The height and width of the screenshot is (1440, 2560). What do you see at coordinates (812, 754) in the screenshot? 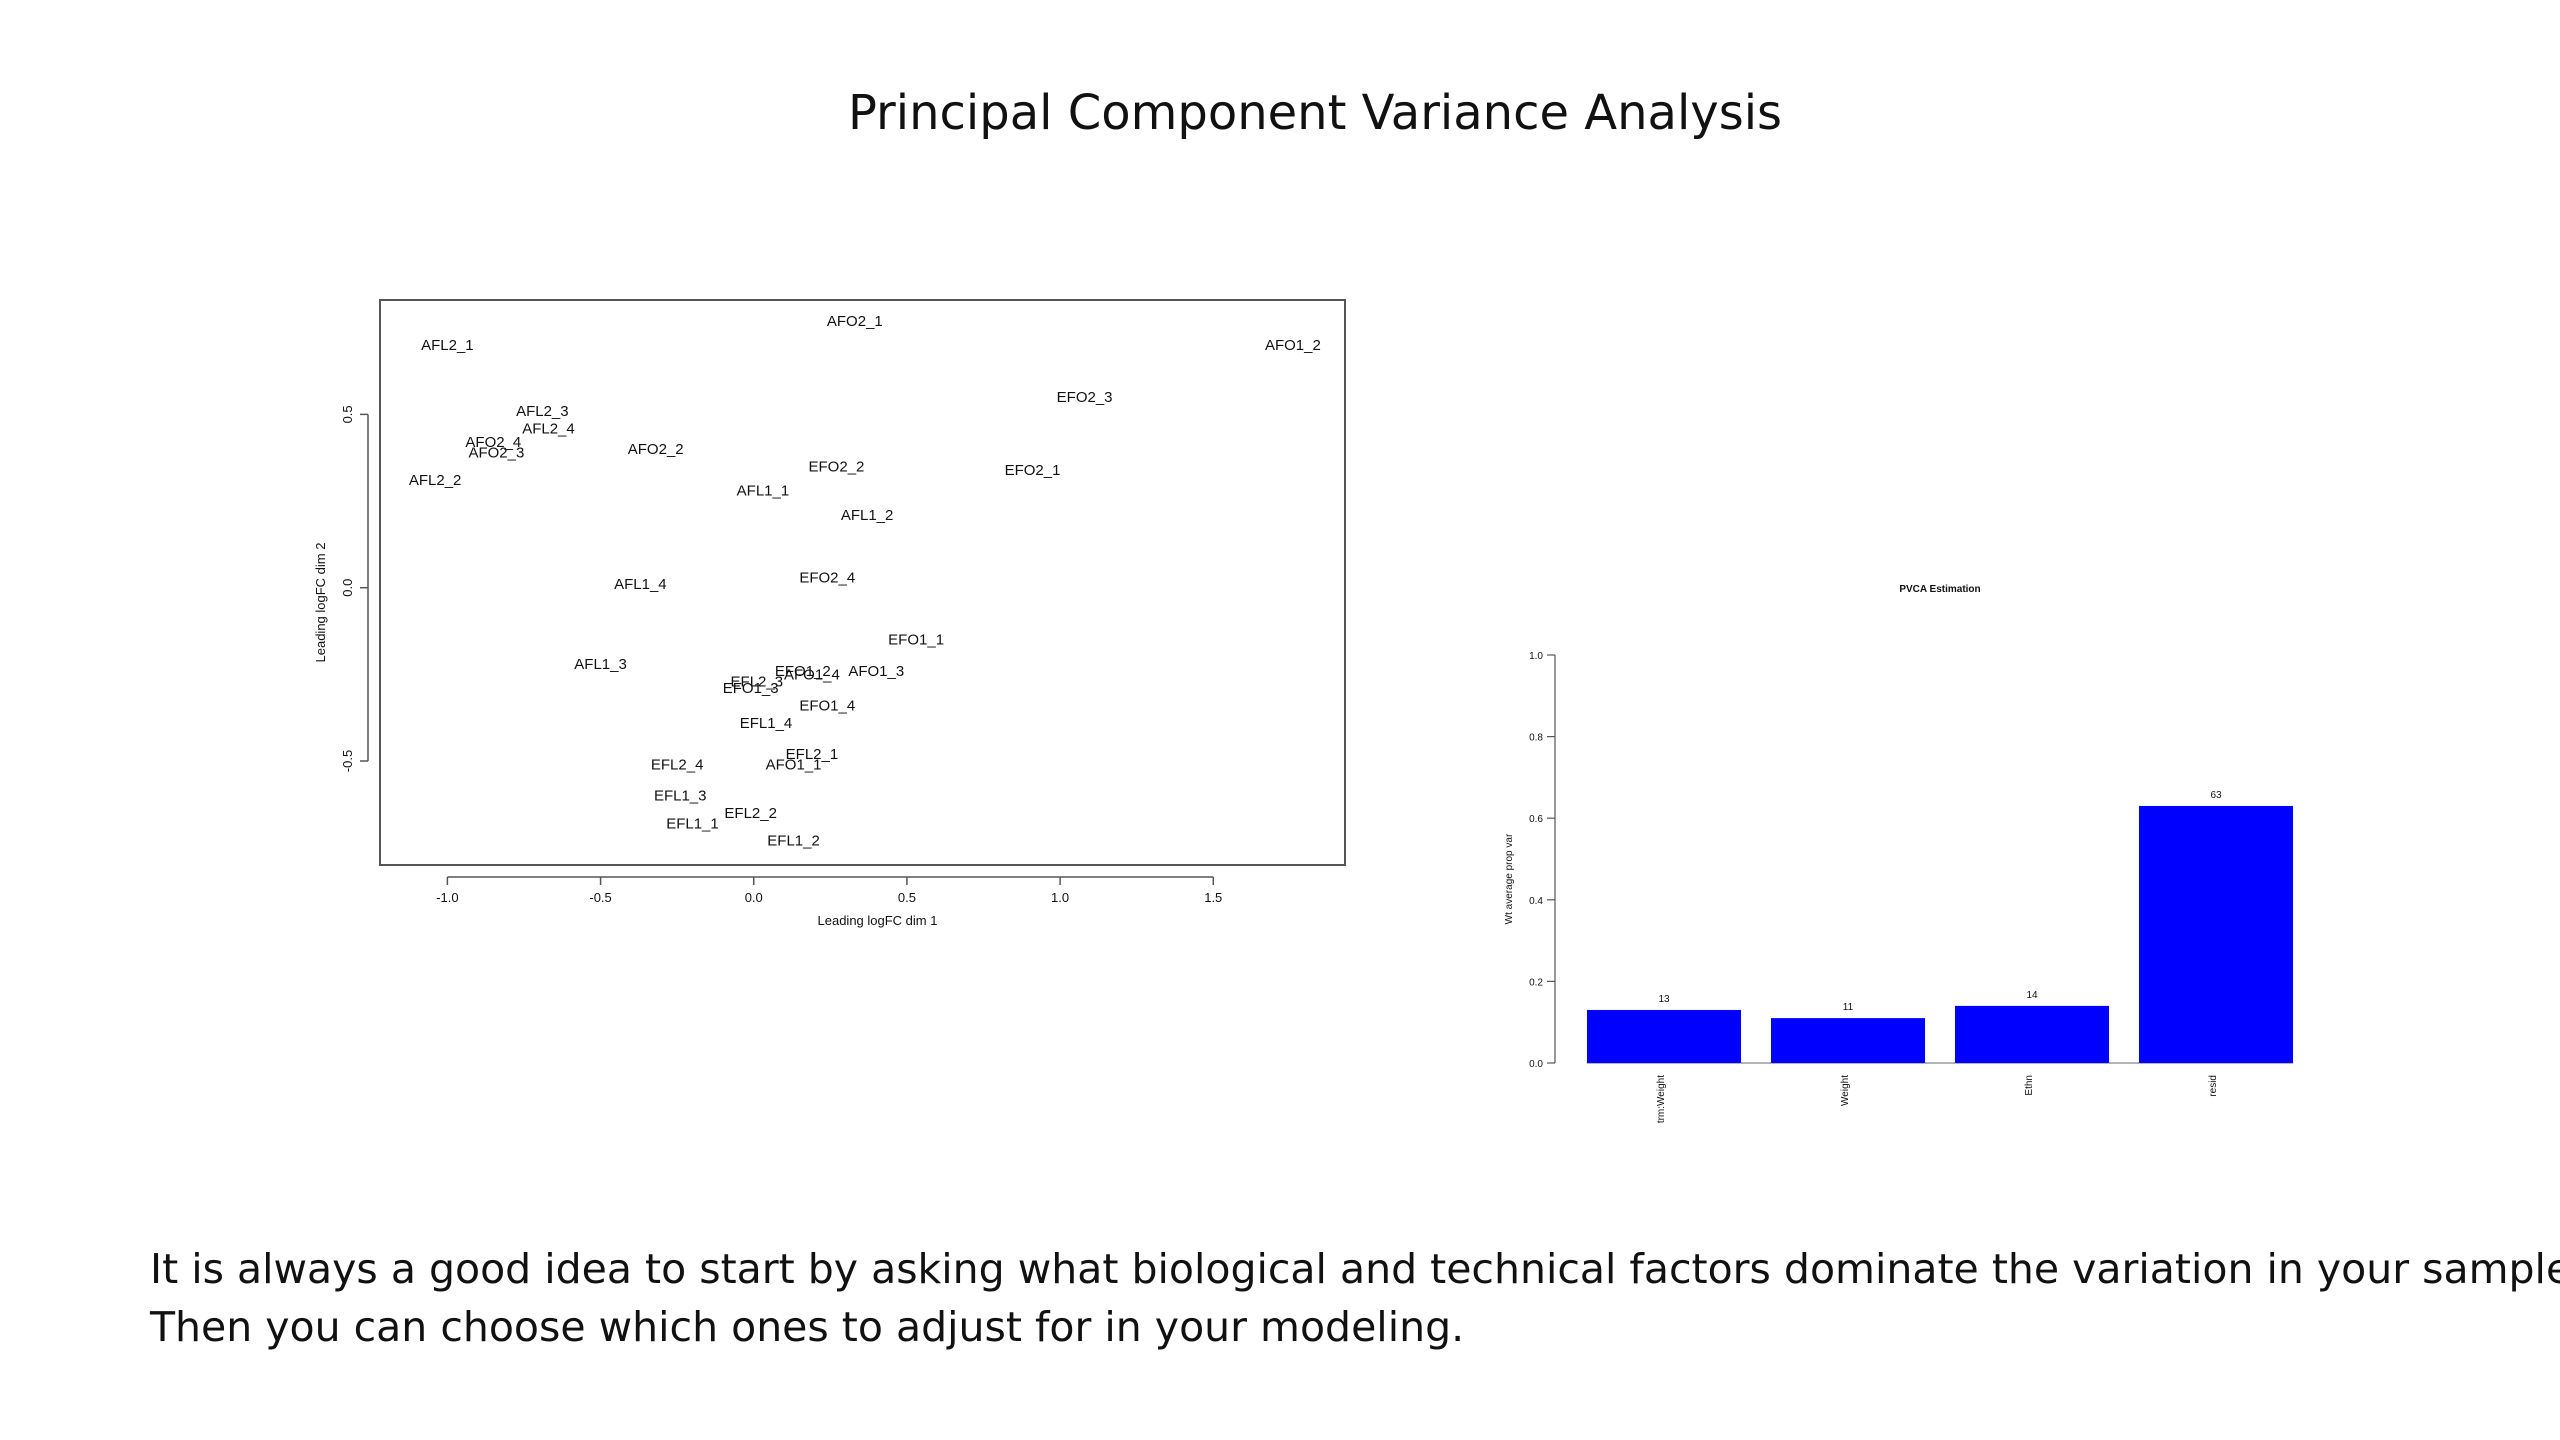
I see `mds-point-label: EFL2_1` at bounding box center [812, 754].